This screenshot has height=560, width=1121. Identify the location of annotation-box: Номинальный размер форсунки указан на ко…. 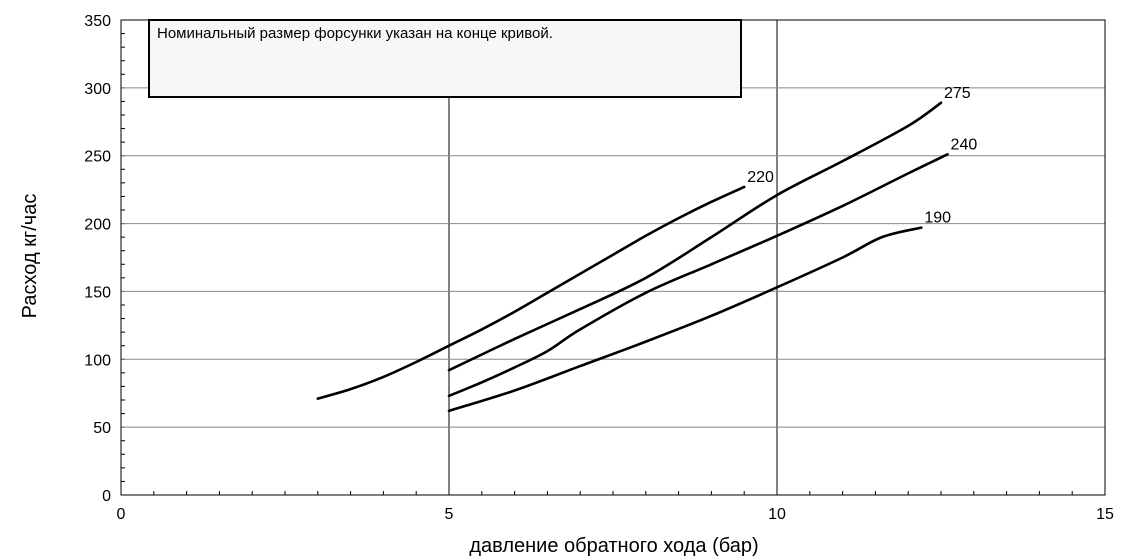
(445, 58).